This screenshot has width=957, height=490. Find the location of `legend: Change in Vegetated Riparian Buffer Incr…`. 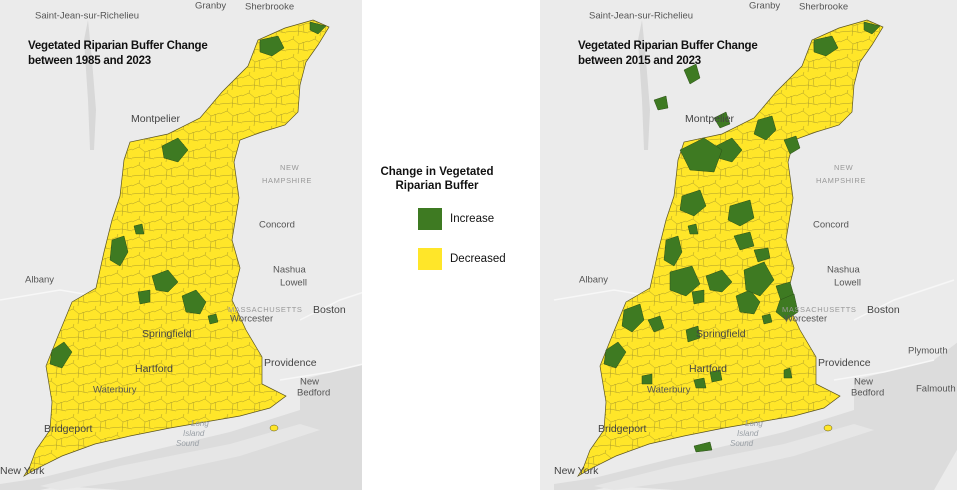

legend: Change in Vegetated Riparian Buffer Incr… is located at coordinates (443, 218).